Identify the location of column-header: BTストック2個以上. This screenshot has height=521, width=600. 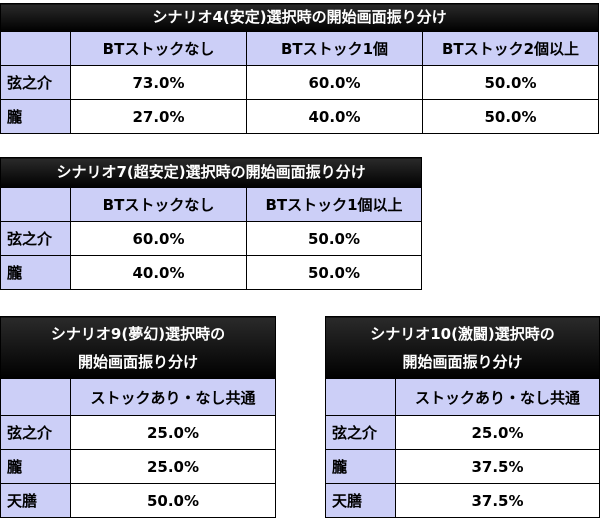
(510, 48).